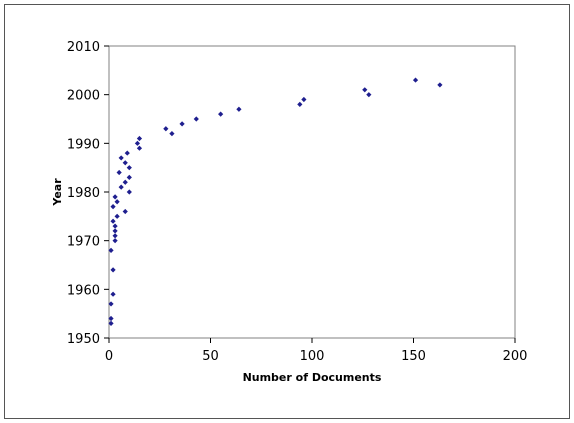 This screenshot has height=423, width=574. What do you see at coordinates (83, 47) in the screenshot?
I see `y-tick-label: 2010` at bounding box center [83, 47].